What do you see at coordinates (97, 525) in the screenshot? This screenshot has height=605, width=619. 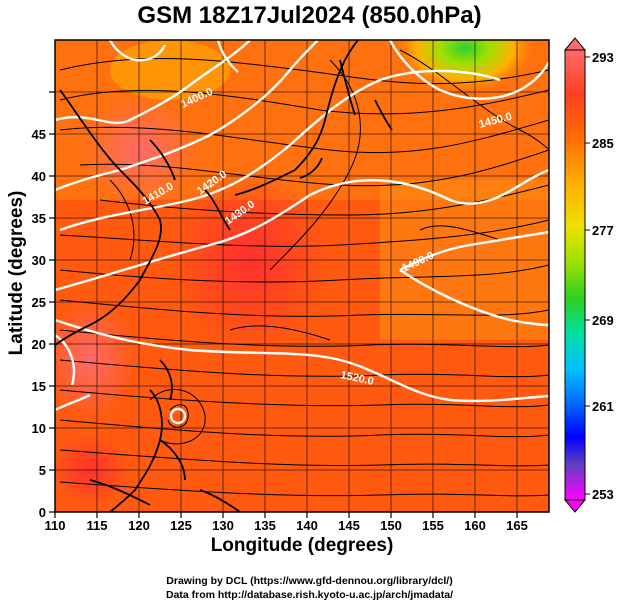 I see `x-tick-label: 115` at bounding box center [97, 525].